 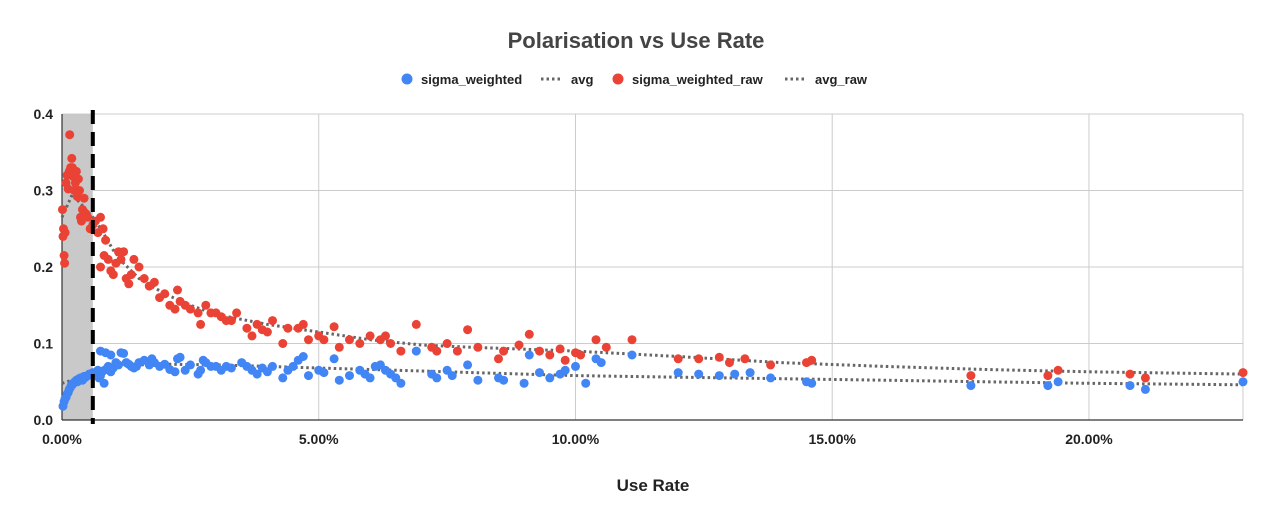 What do you see at coordinates (841, 79) in the screenshot?
I see `legend-label: avg_raw` at bounding box center [841, 79].